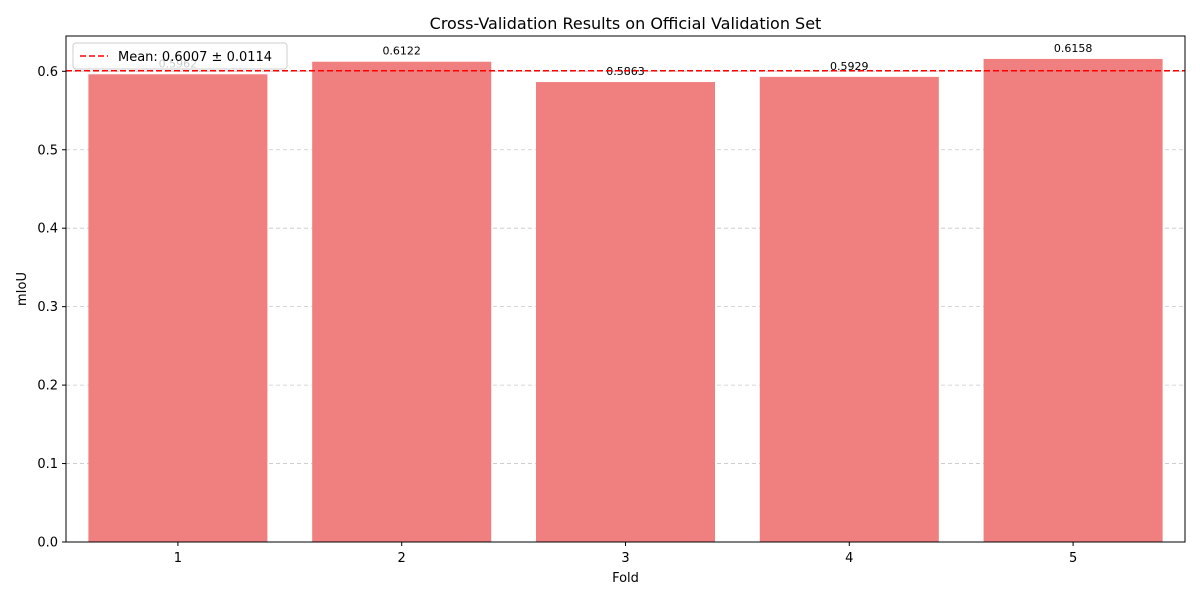 The image size is (1200, 600). Describe the element at coordinates (47, 72) in the screenshot. I see `y-tick-label: 0.6` at that location.